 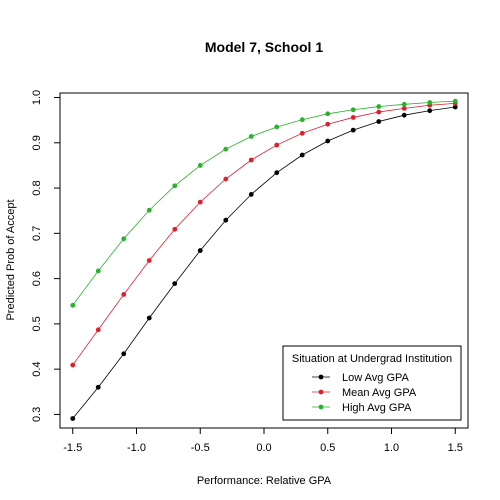 I want to click on legend-label: Low Avg GPA, so click(x=376, y=378).